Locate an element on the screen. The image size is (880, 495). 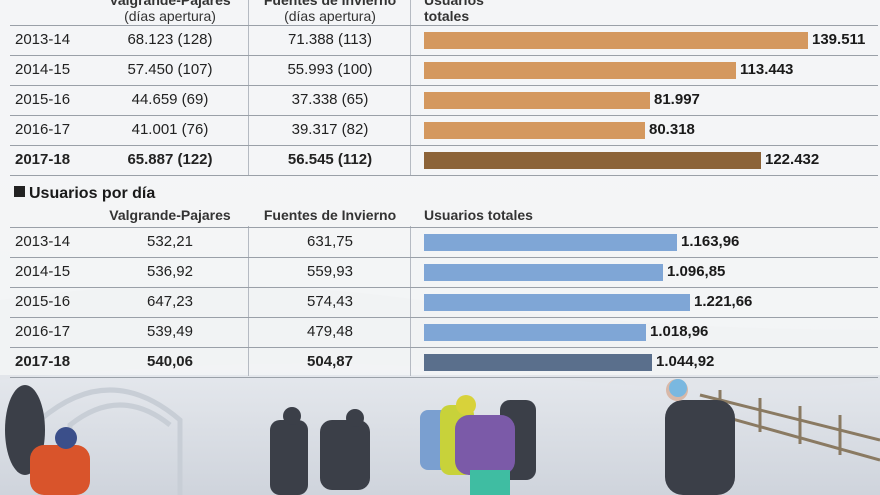
square-bullet-icon is located at coordinates (19, 191).